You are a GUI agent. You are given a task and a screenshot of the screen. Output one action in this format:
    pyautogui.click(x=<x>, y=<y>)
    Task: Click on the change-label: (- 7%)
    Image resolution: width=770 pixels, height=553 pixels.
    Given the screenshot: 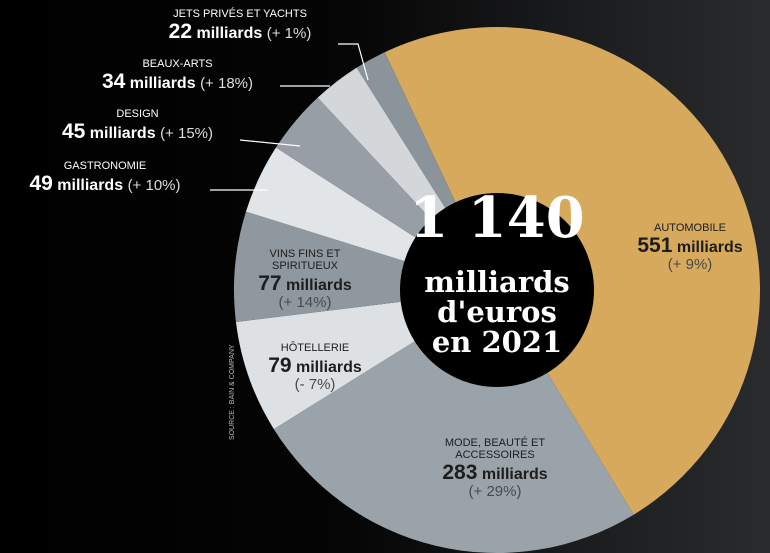 What is the action you would take?
    pyautogui.click(x=315, y=385)
    